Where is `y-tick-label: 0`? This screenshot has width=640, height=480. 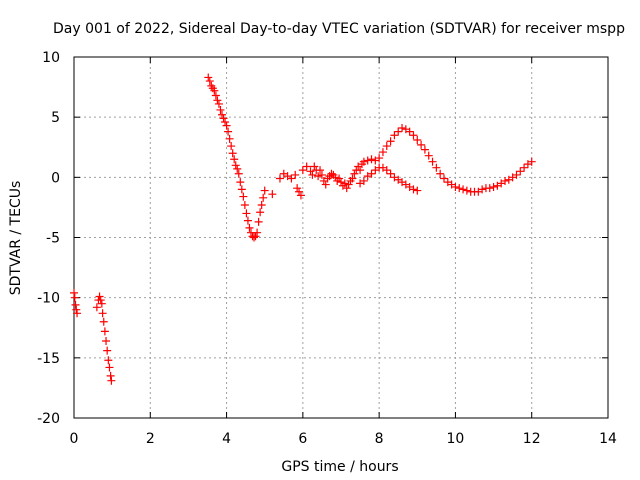
y-tick-label: 0 is located at coordinates (55, 178).